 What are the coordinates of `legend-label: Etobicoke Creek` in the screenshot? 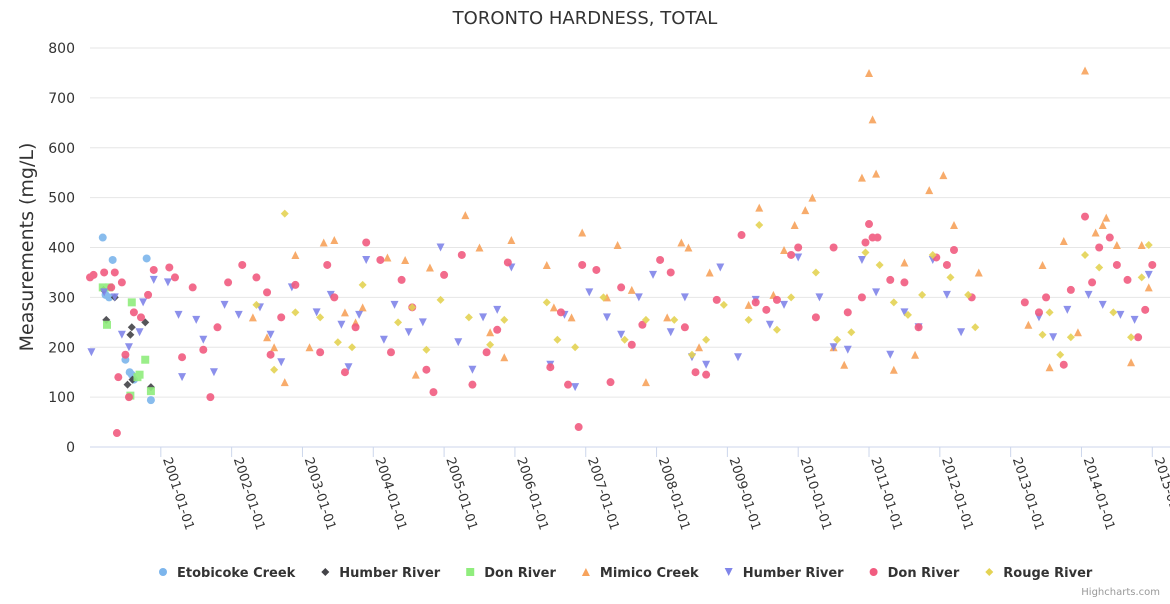 It's located at (236, 573).